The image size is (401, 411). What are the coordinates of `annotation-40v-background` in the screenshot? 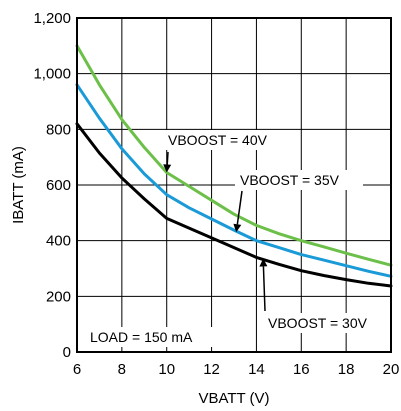 It's located at (223, 140).